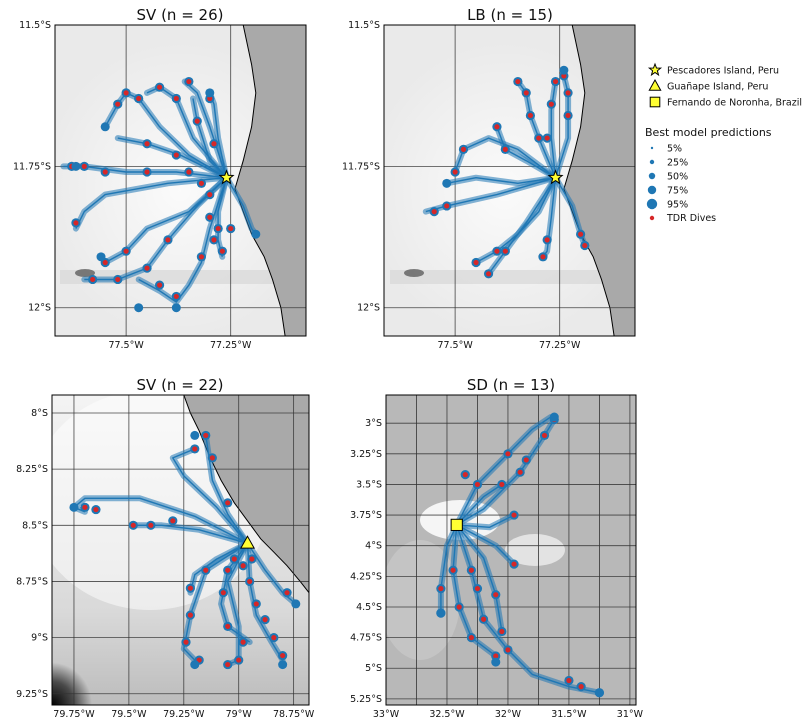 This screenshot has width=807, height=717. Describe the element at coordinates (734, 103) in the screenshot. I see `legend-colony-label: Fernando de Noronha, Brazil` at that location.